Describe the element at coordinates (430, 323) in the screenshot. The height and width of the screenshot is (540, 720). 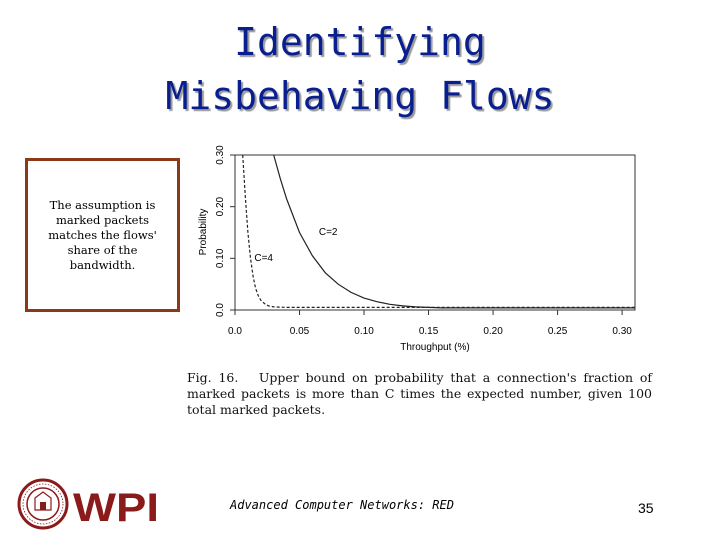
I see `x-axis: 0.0 0.05 0.10 0.15 0.20 0.25 0.30` at that location.